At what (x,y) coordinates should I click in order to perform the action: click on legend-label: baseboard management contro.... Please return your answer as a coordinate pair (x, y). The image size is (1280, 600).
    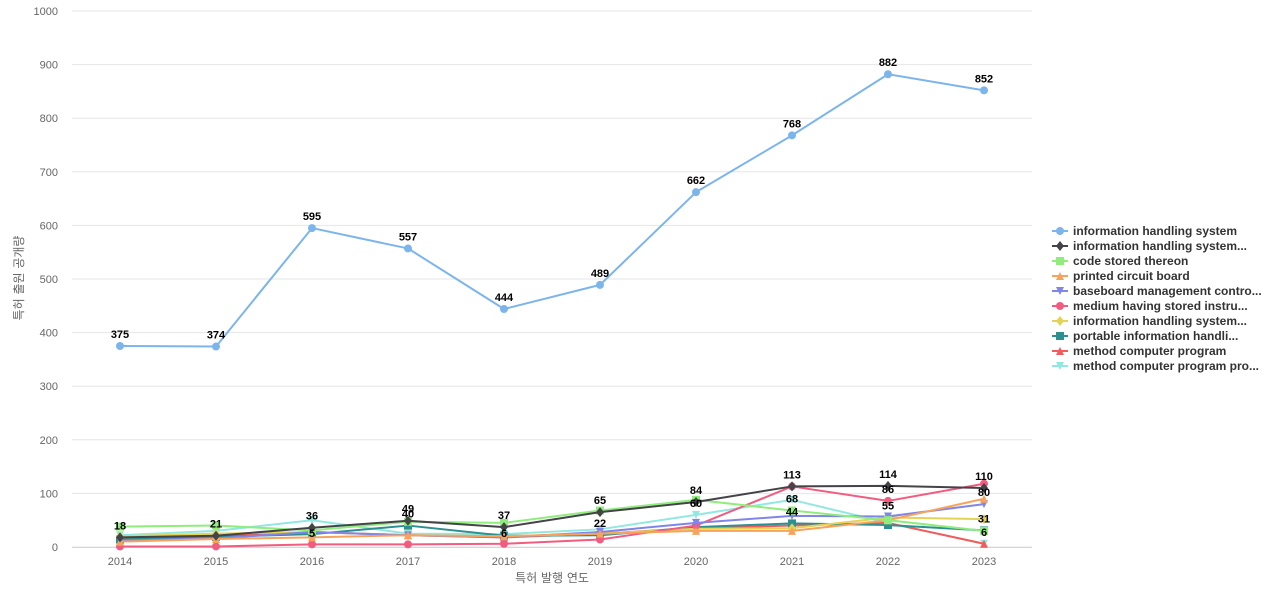
    Looking at the image, I should click on (1167, 291).